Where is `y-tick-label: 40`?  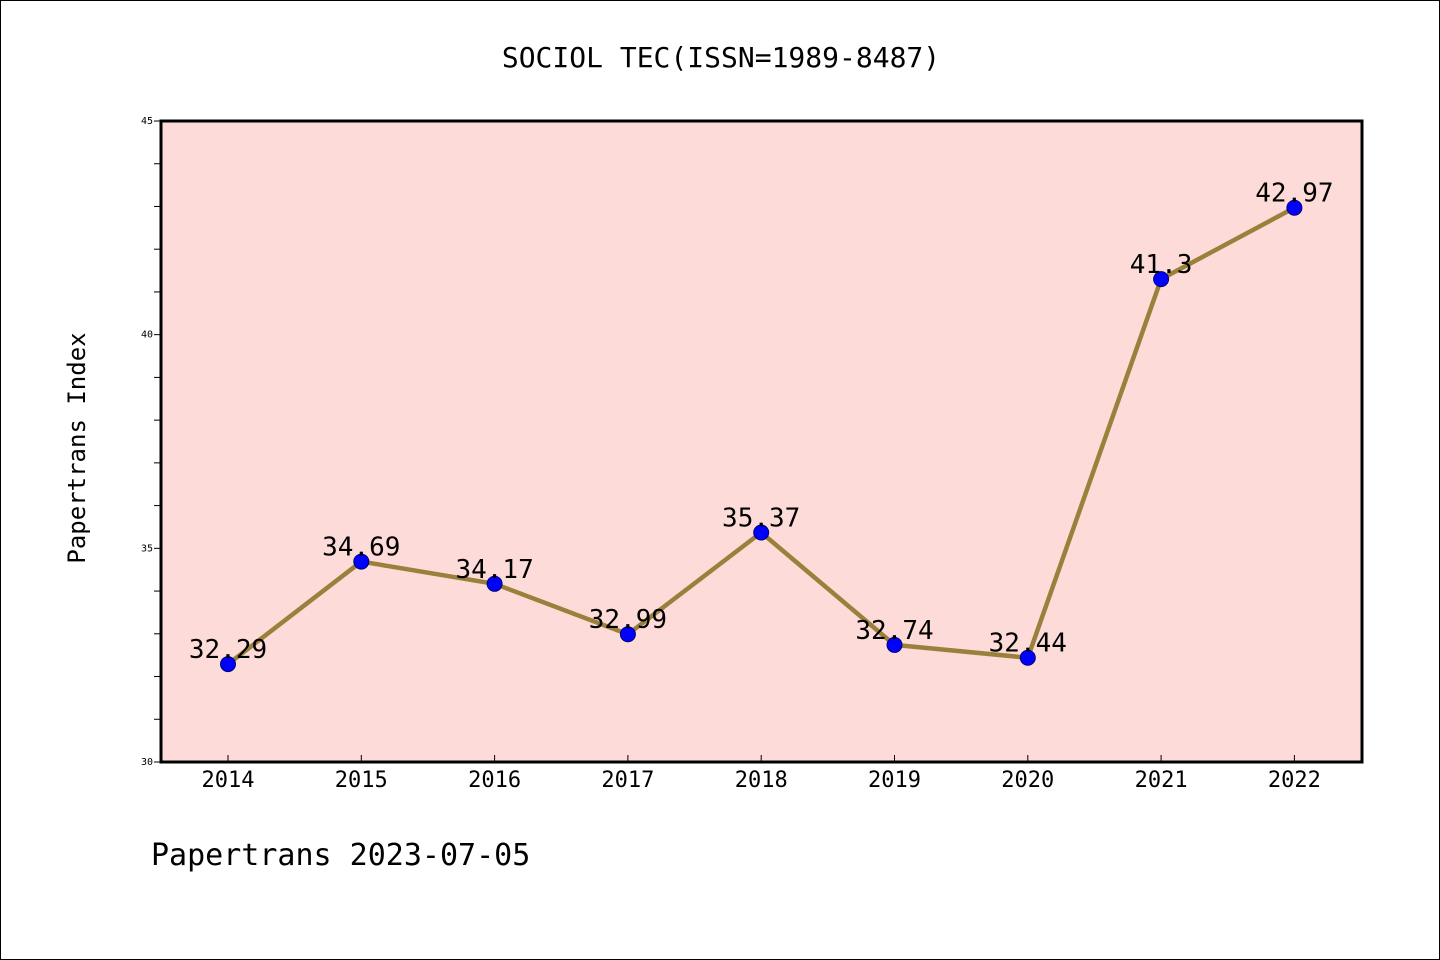
y-tick-label: 40 is located at coordinates (147, 335).